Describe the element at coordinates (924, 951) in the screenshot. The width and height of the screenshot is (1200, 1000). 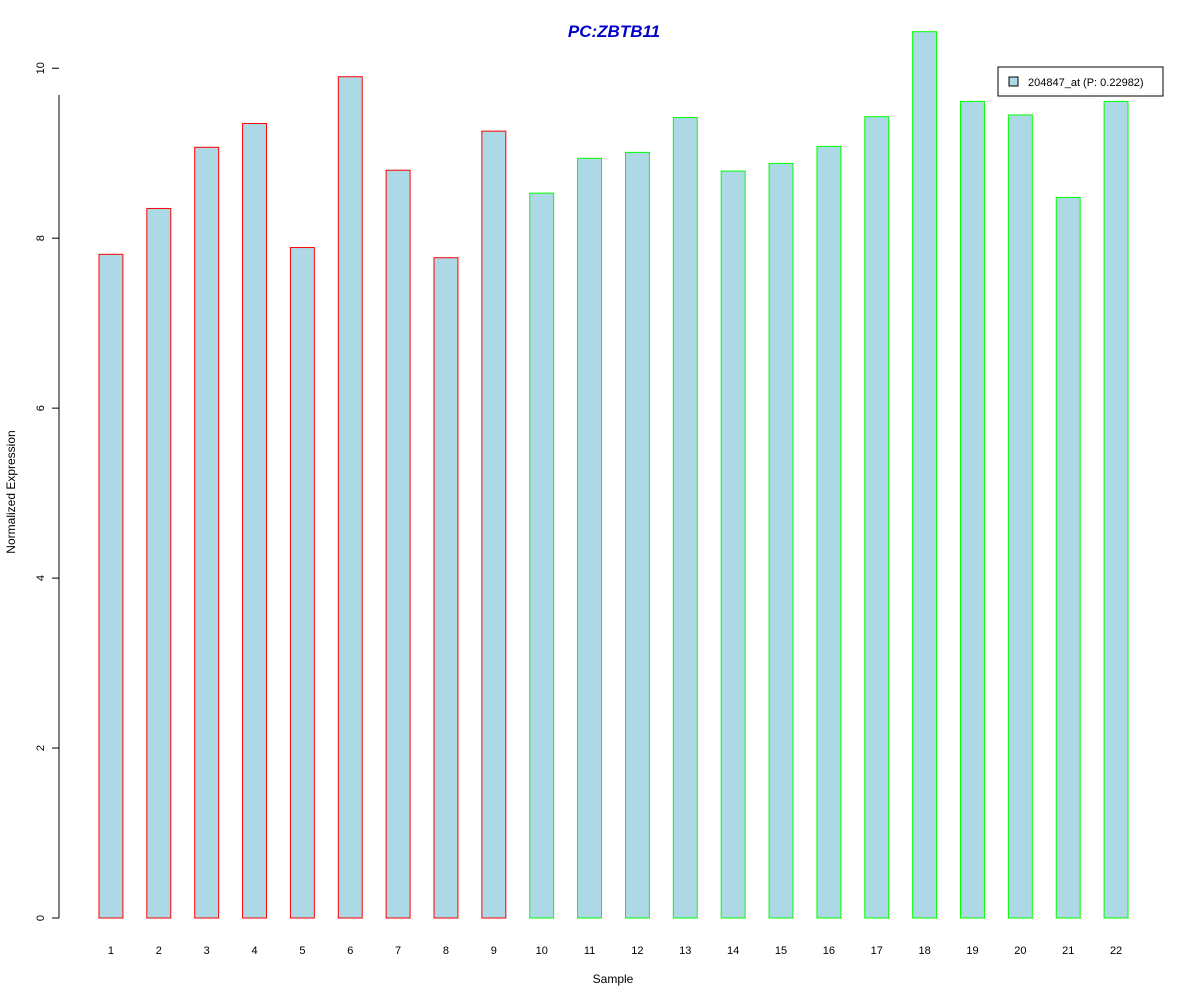
I see `x-tick-label: 18` at that location.